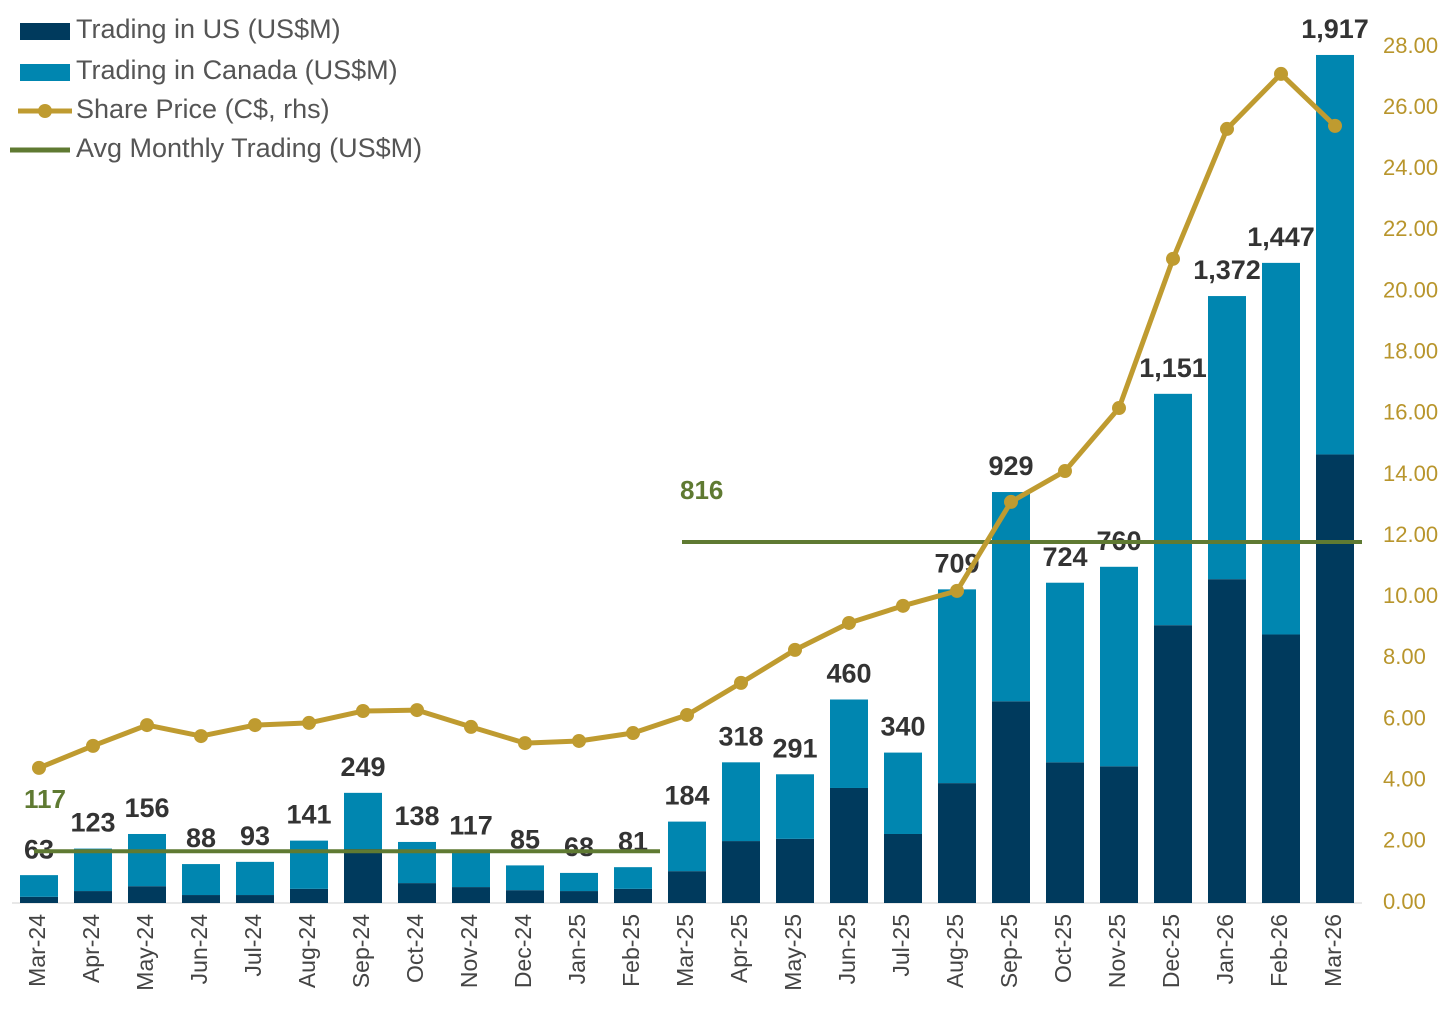 This screenshot has height=1024, width=1447. I want to click on legend-label: Trading in Canada (US$M), so click(237, 70).